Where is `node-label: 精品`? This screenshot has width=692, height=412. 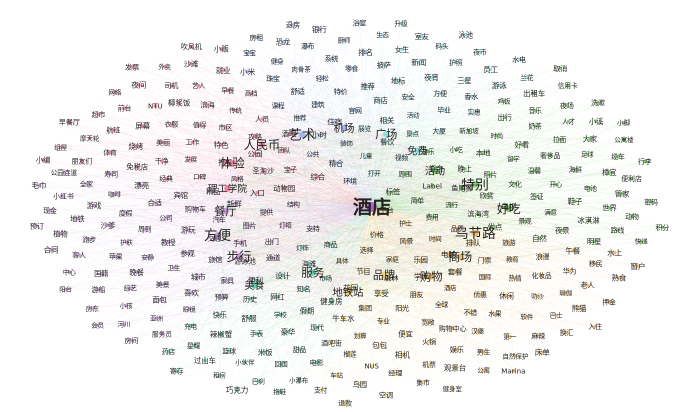
node-label: 精品 is located at coordinates (213, 191).